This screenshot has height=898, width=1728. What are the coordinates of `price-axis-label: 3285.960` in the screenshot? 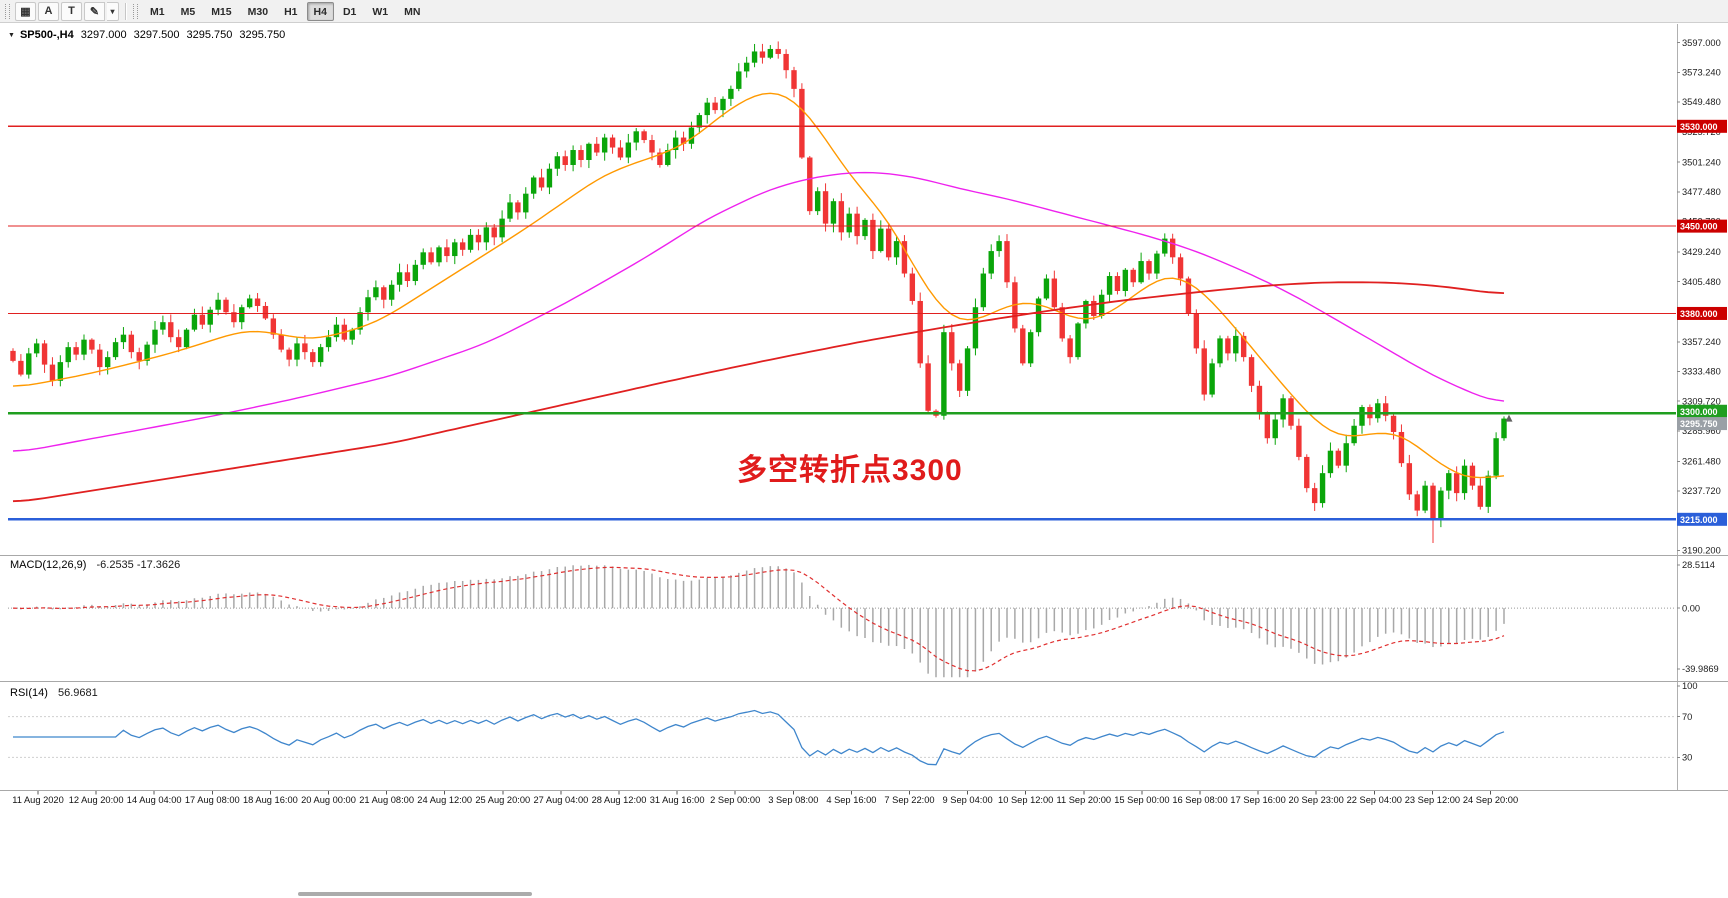 It's located at (1701, 431).